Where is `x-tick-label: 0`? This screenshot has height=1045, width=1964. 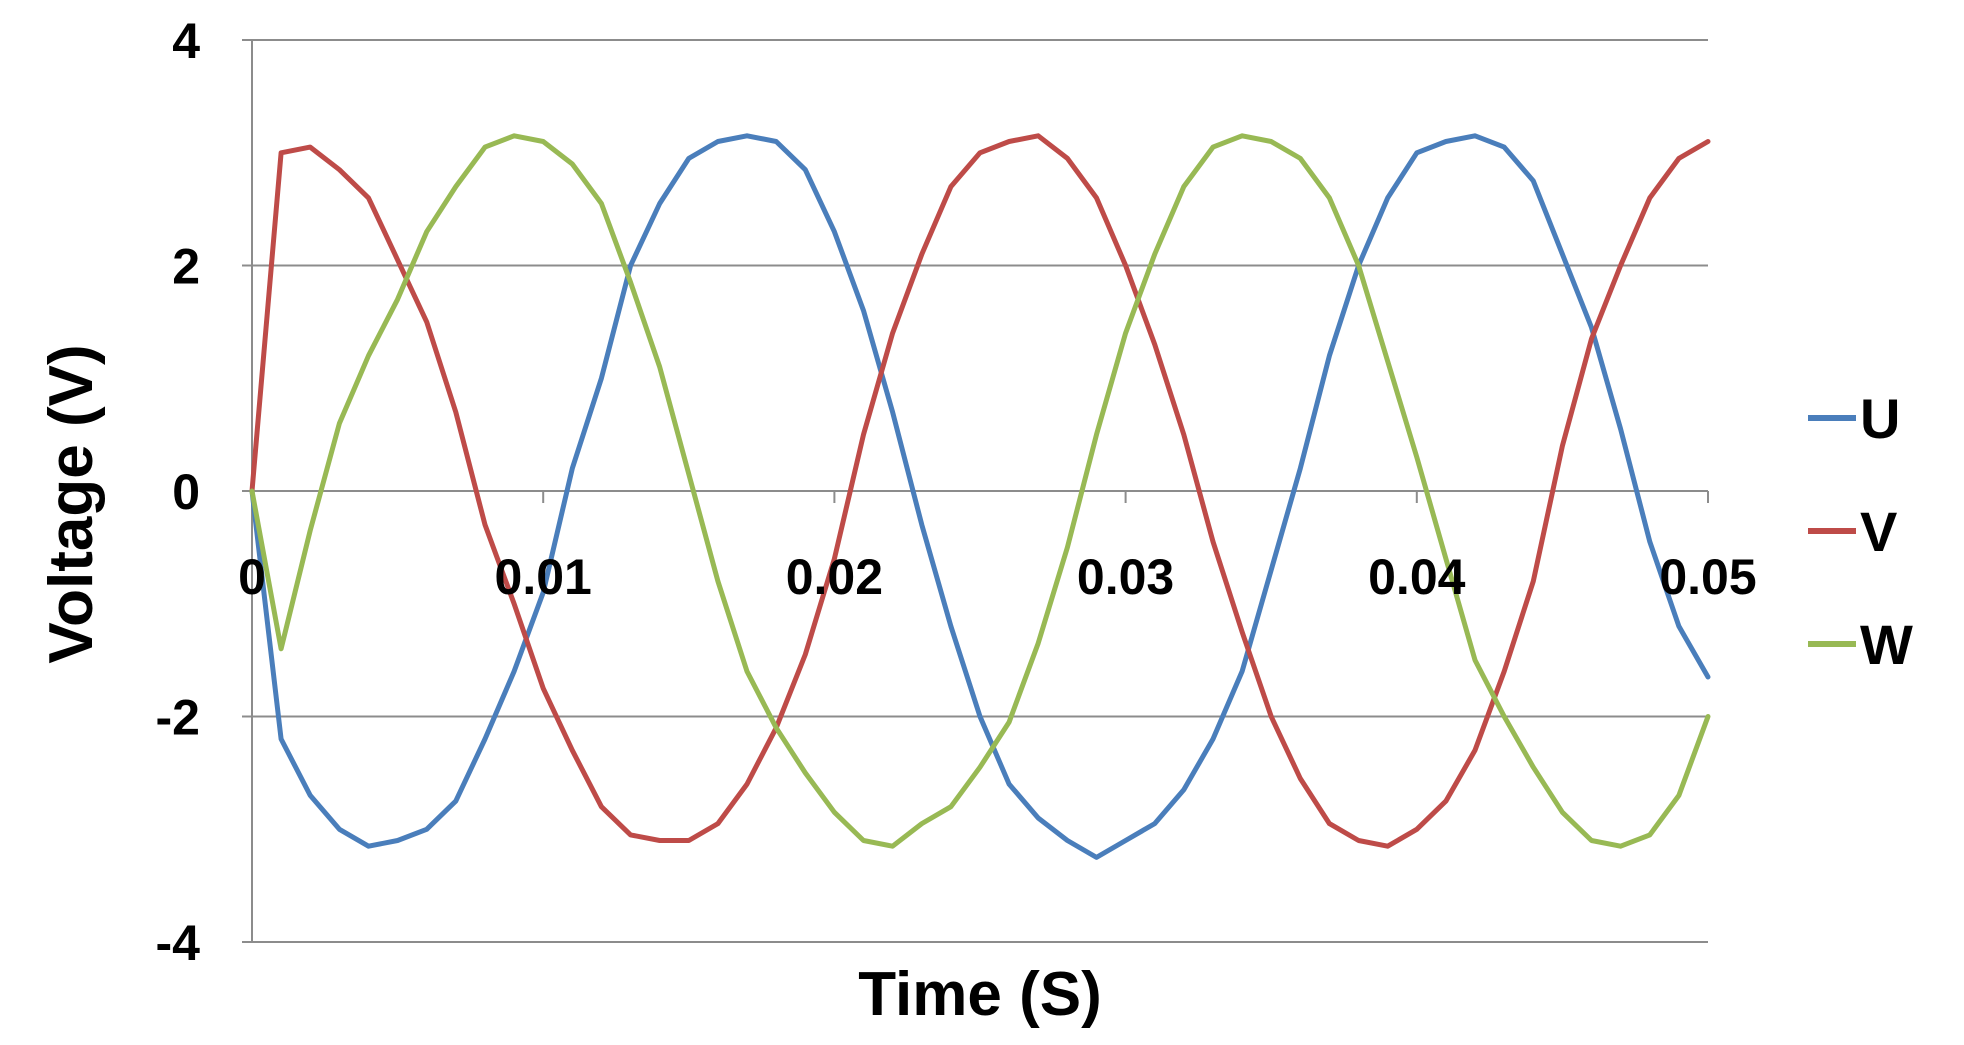
x-tick-label: 0 is located at coordinates (252, 577).